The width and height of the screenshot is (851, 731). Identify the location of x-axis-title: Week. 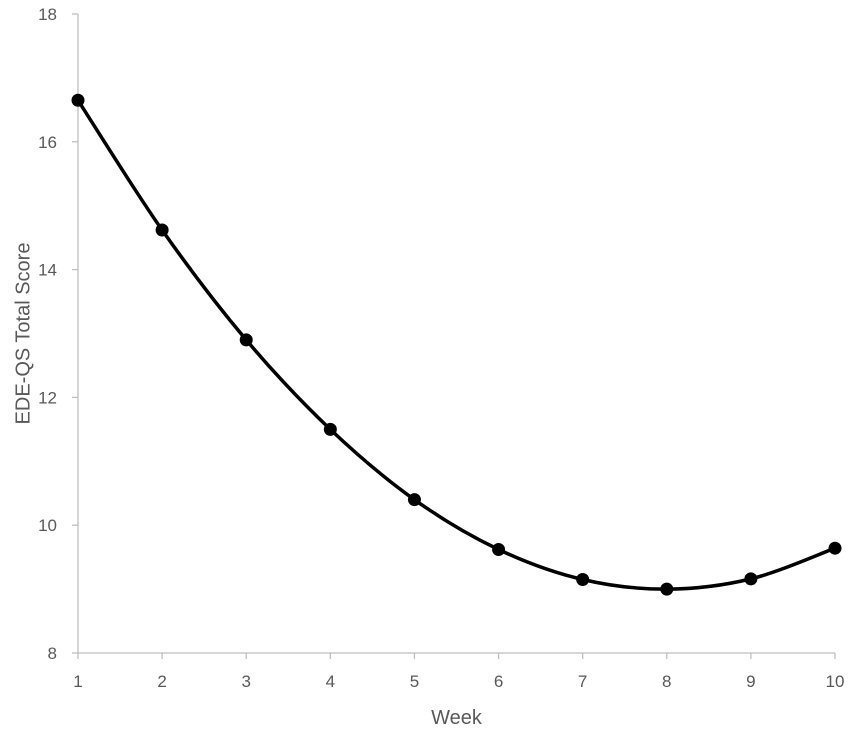
(457, 718).